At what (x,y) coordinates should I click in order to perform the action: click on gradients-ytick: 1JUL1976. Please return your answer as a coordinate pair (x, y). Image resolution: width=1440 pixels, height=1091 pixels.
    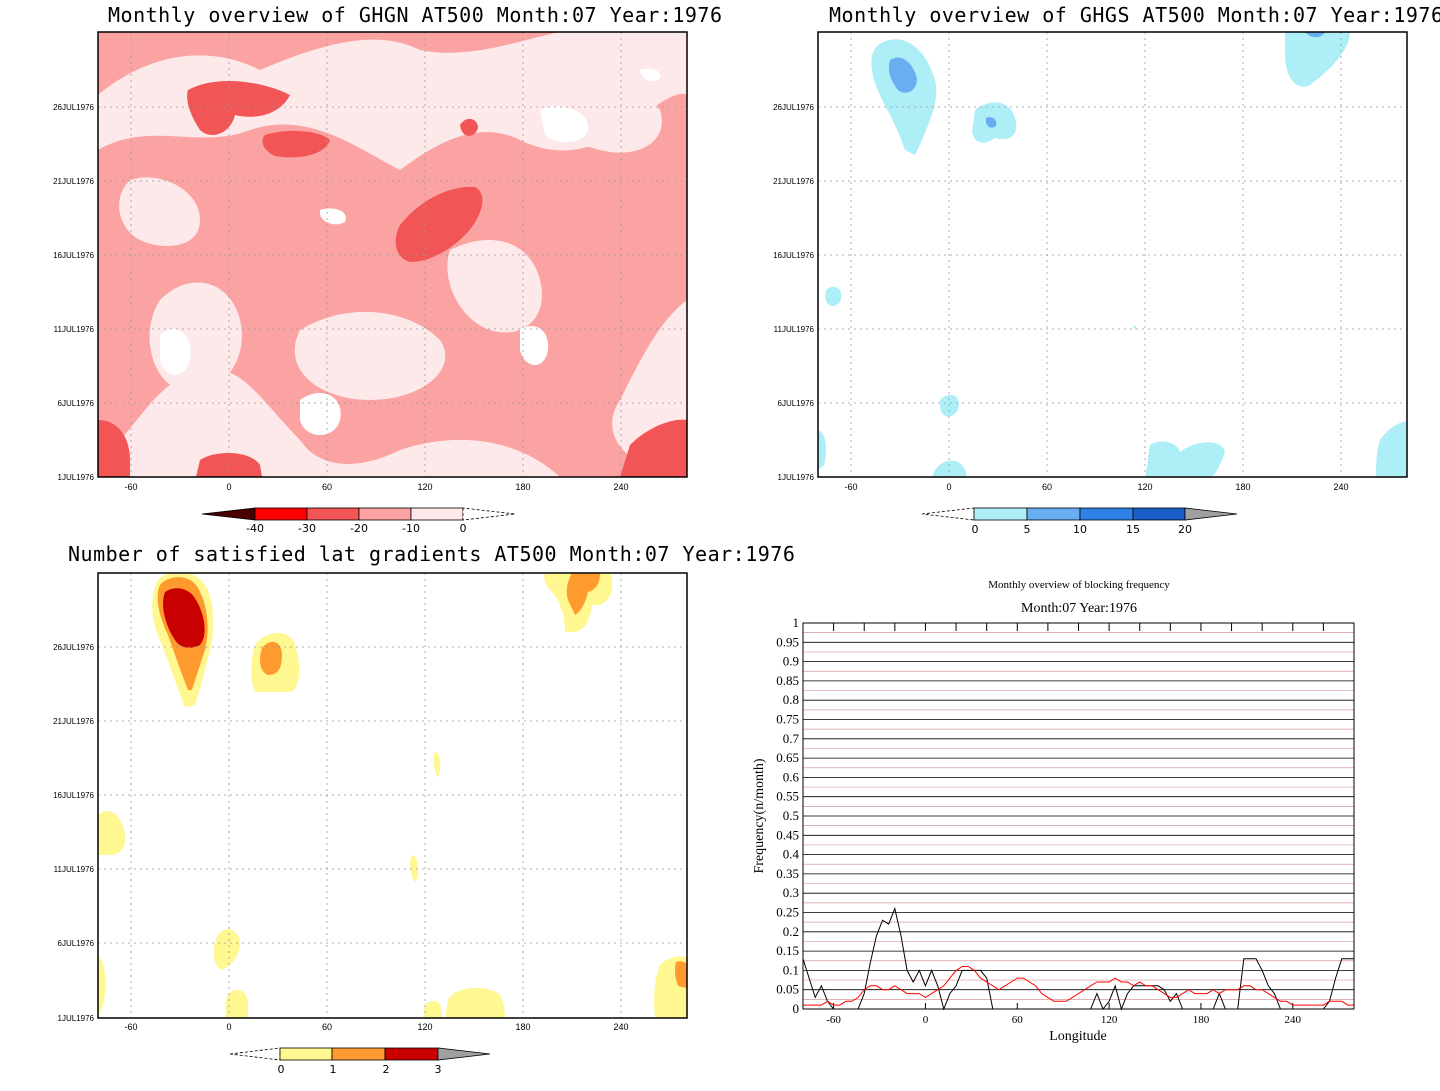
    Looking at the image, I should click on (76, 1018).